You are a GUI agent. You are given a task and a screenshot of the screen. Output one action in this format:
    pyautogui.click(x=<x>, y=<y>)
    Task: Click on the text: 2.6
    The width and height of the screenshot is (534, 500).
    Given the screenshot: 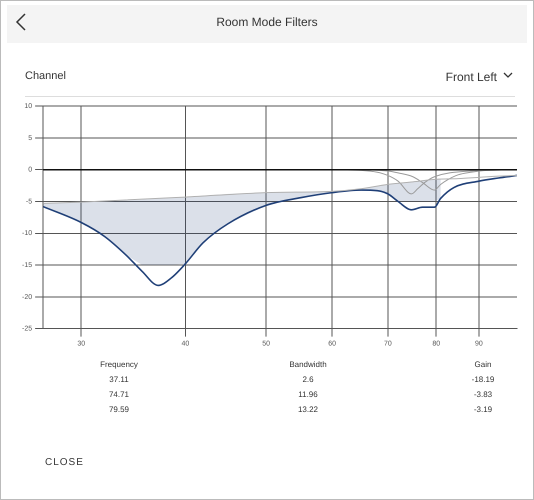 What is the action you would take?
    pyautogui.click(x=308, y=379)
    